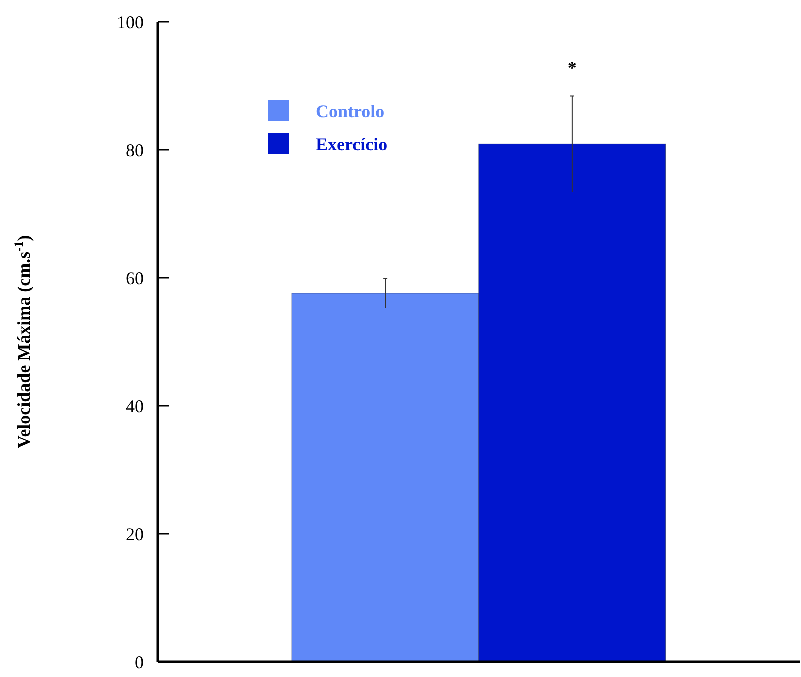 The height and width of the screenshot is (677, 801). I want to click on y-tick-label: 60, so click(135, 278).